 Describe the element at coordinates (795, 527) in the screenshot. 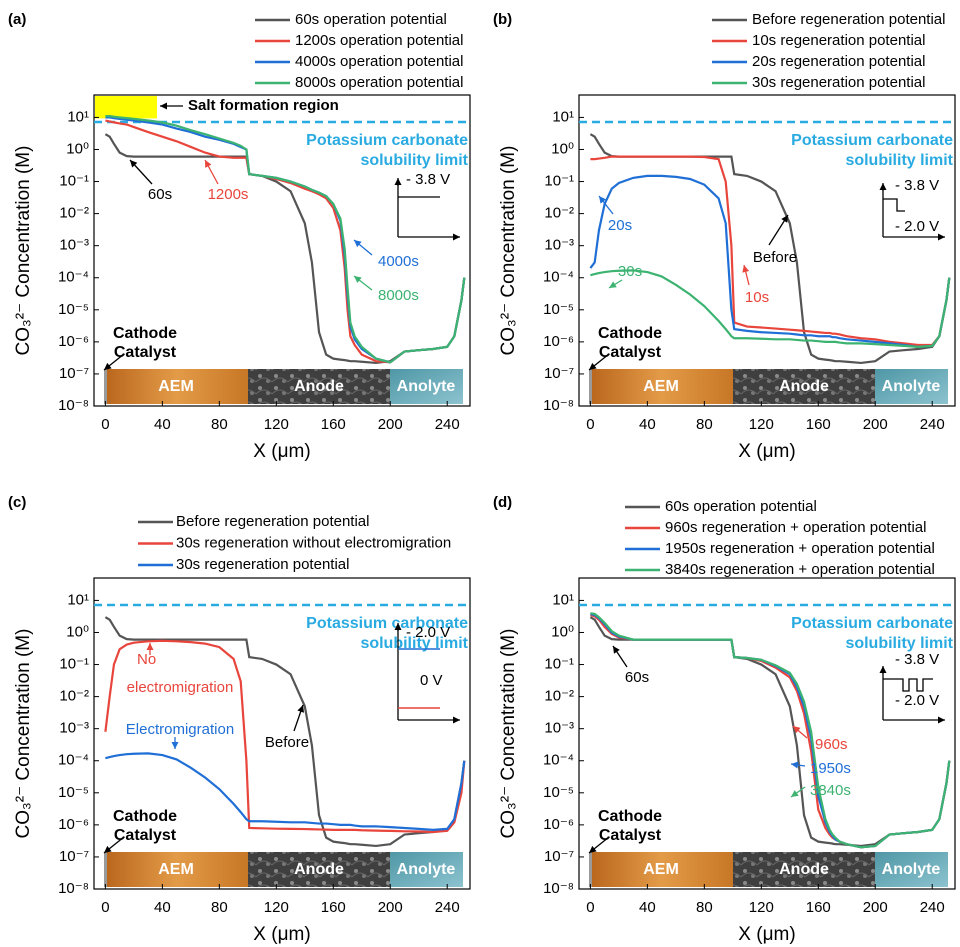

I see `legend-label: 960s regeneration + operation potential` at that location.